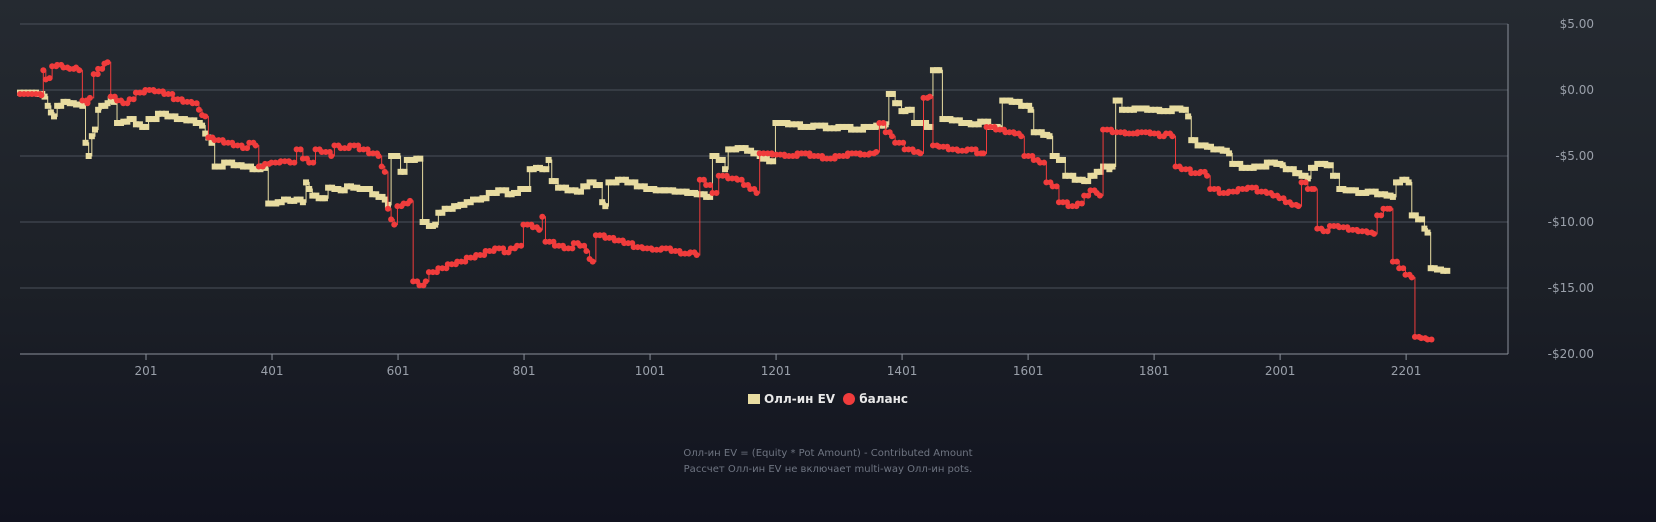 The image size is (1656, 522). I want to click on x-tick-label: 601, so click(398, 371).